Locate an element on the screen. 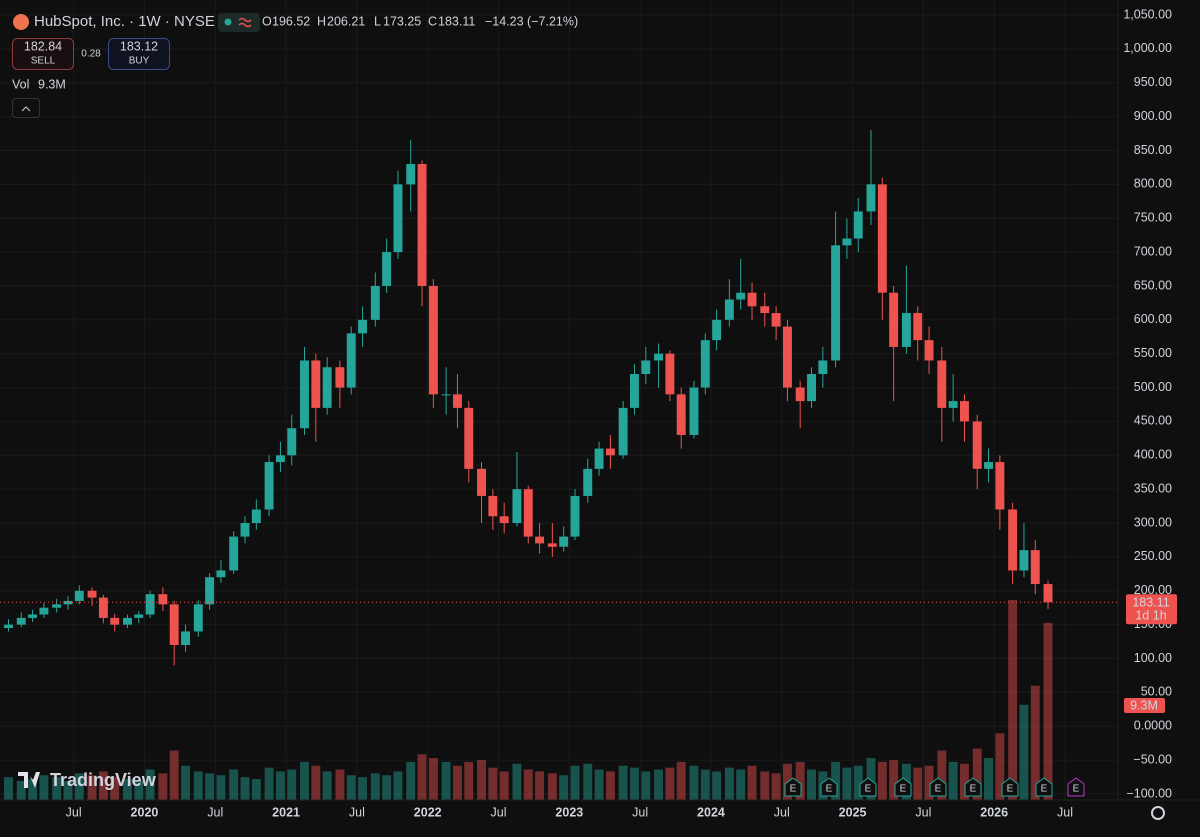  x-tick-label: 2021 is located at coordinates (286, 812).